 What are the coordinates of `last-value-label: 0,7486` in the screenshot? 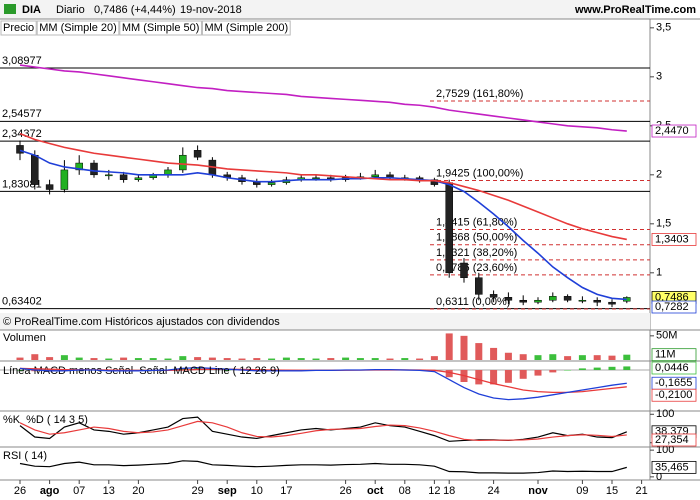 It's located at (672, 297).